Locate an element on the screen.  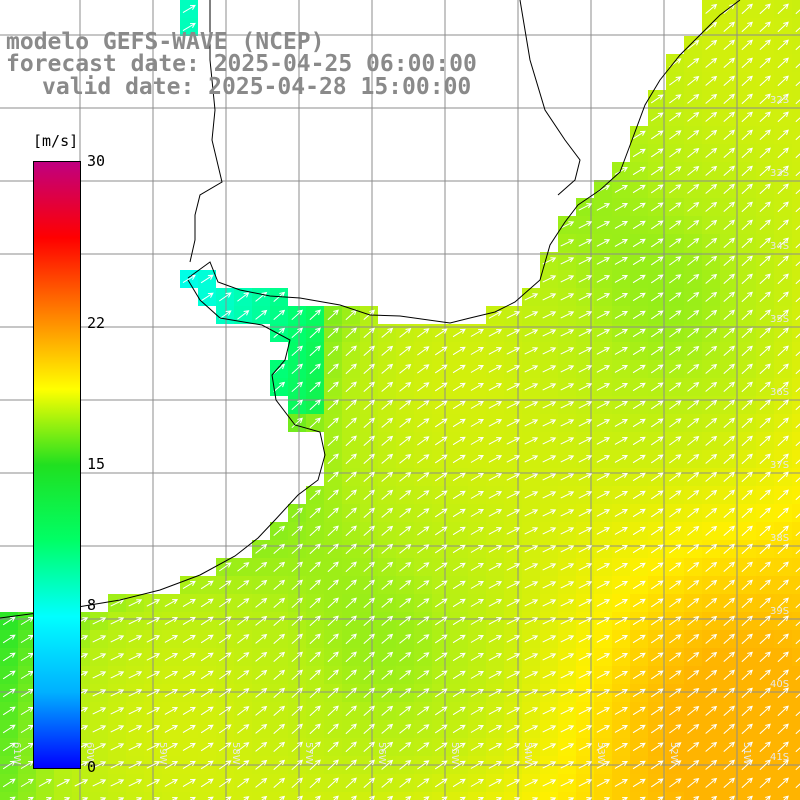
latitude-label: 33S is located at coordinates (780, 173).